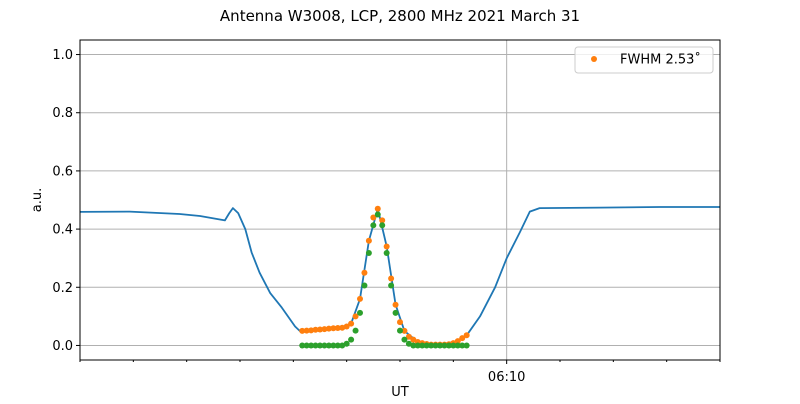 This screenshot has height=404, width=800. I want to click on x-axis-label: UT, so click(400, 392).